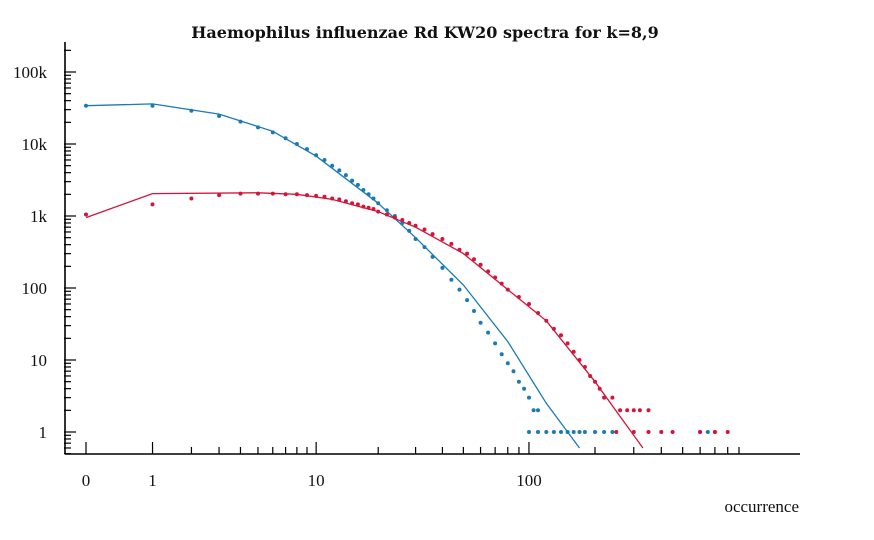 This screenshot has height=540, width=874. What do you see at coordinates (38, 360) in the screenshot?
I see `y-tick-label: 10` at bounding box center [38, 360].